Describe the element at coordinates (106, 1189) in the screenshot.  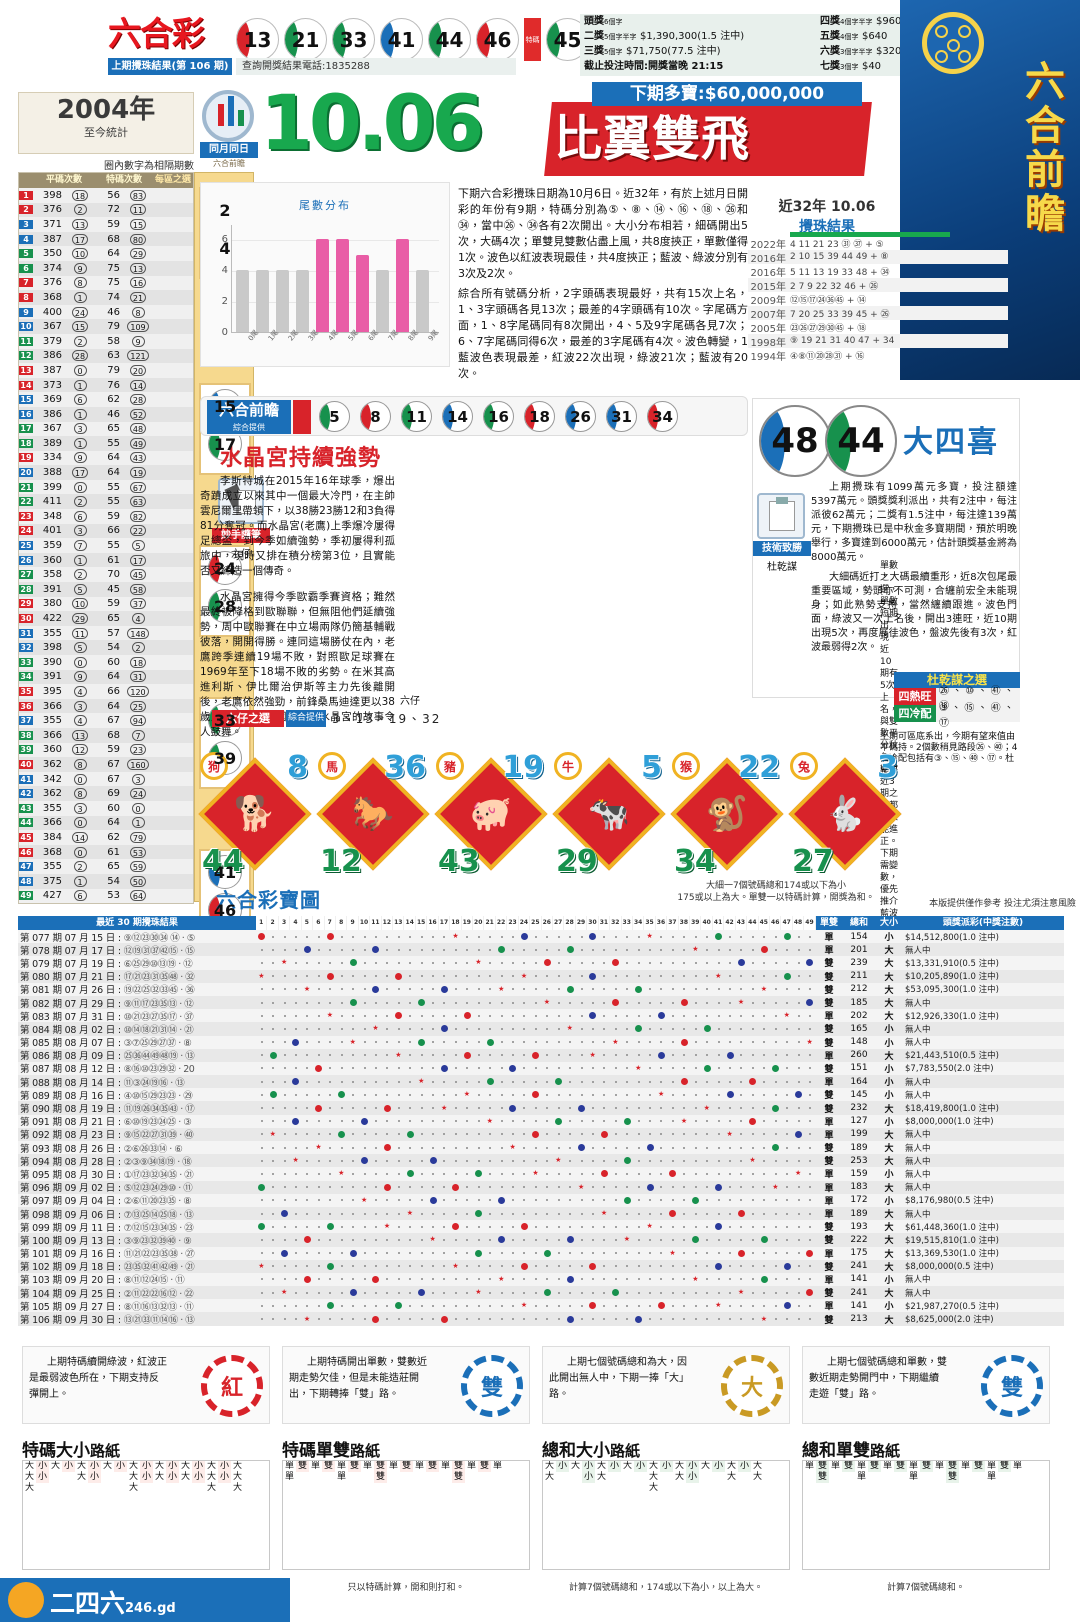
I see `row-date: 第 096 期 09 月 02 日 : ⑤⑫㉓㉔㉙⑩ · ⑪` at that location.